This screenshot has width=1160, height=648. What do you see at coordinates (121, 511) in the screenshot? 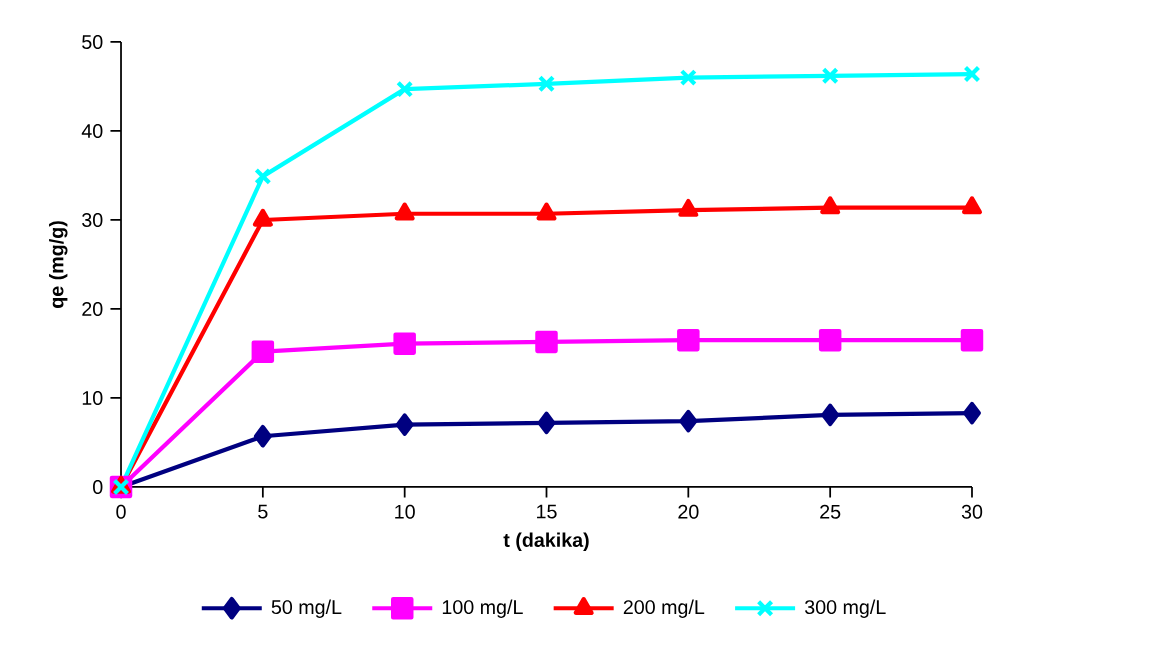
I see `x-tick-label: 0` at bounding box center [121, 511].